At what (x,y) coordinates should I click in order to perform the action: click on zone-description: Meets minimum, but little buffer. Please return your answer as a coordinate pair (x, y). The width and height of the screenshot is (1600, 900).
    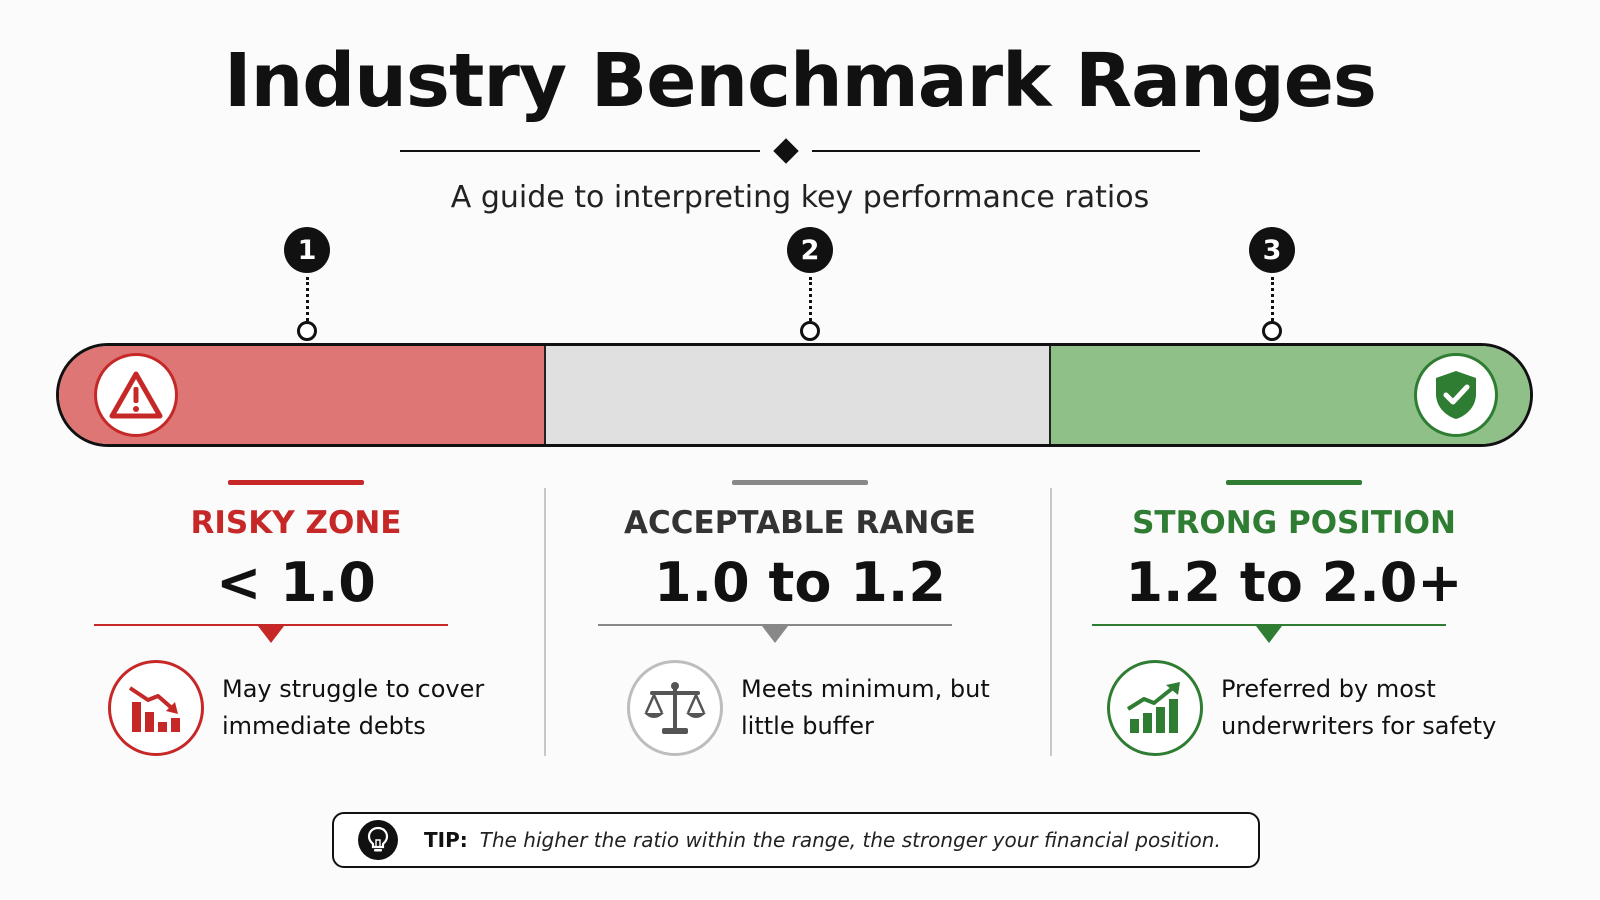
    Looking at the image, I should click on (865, 707).